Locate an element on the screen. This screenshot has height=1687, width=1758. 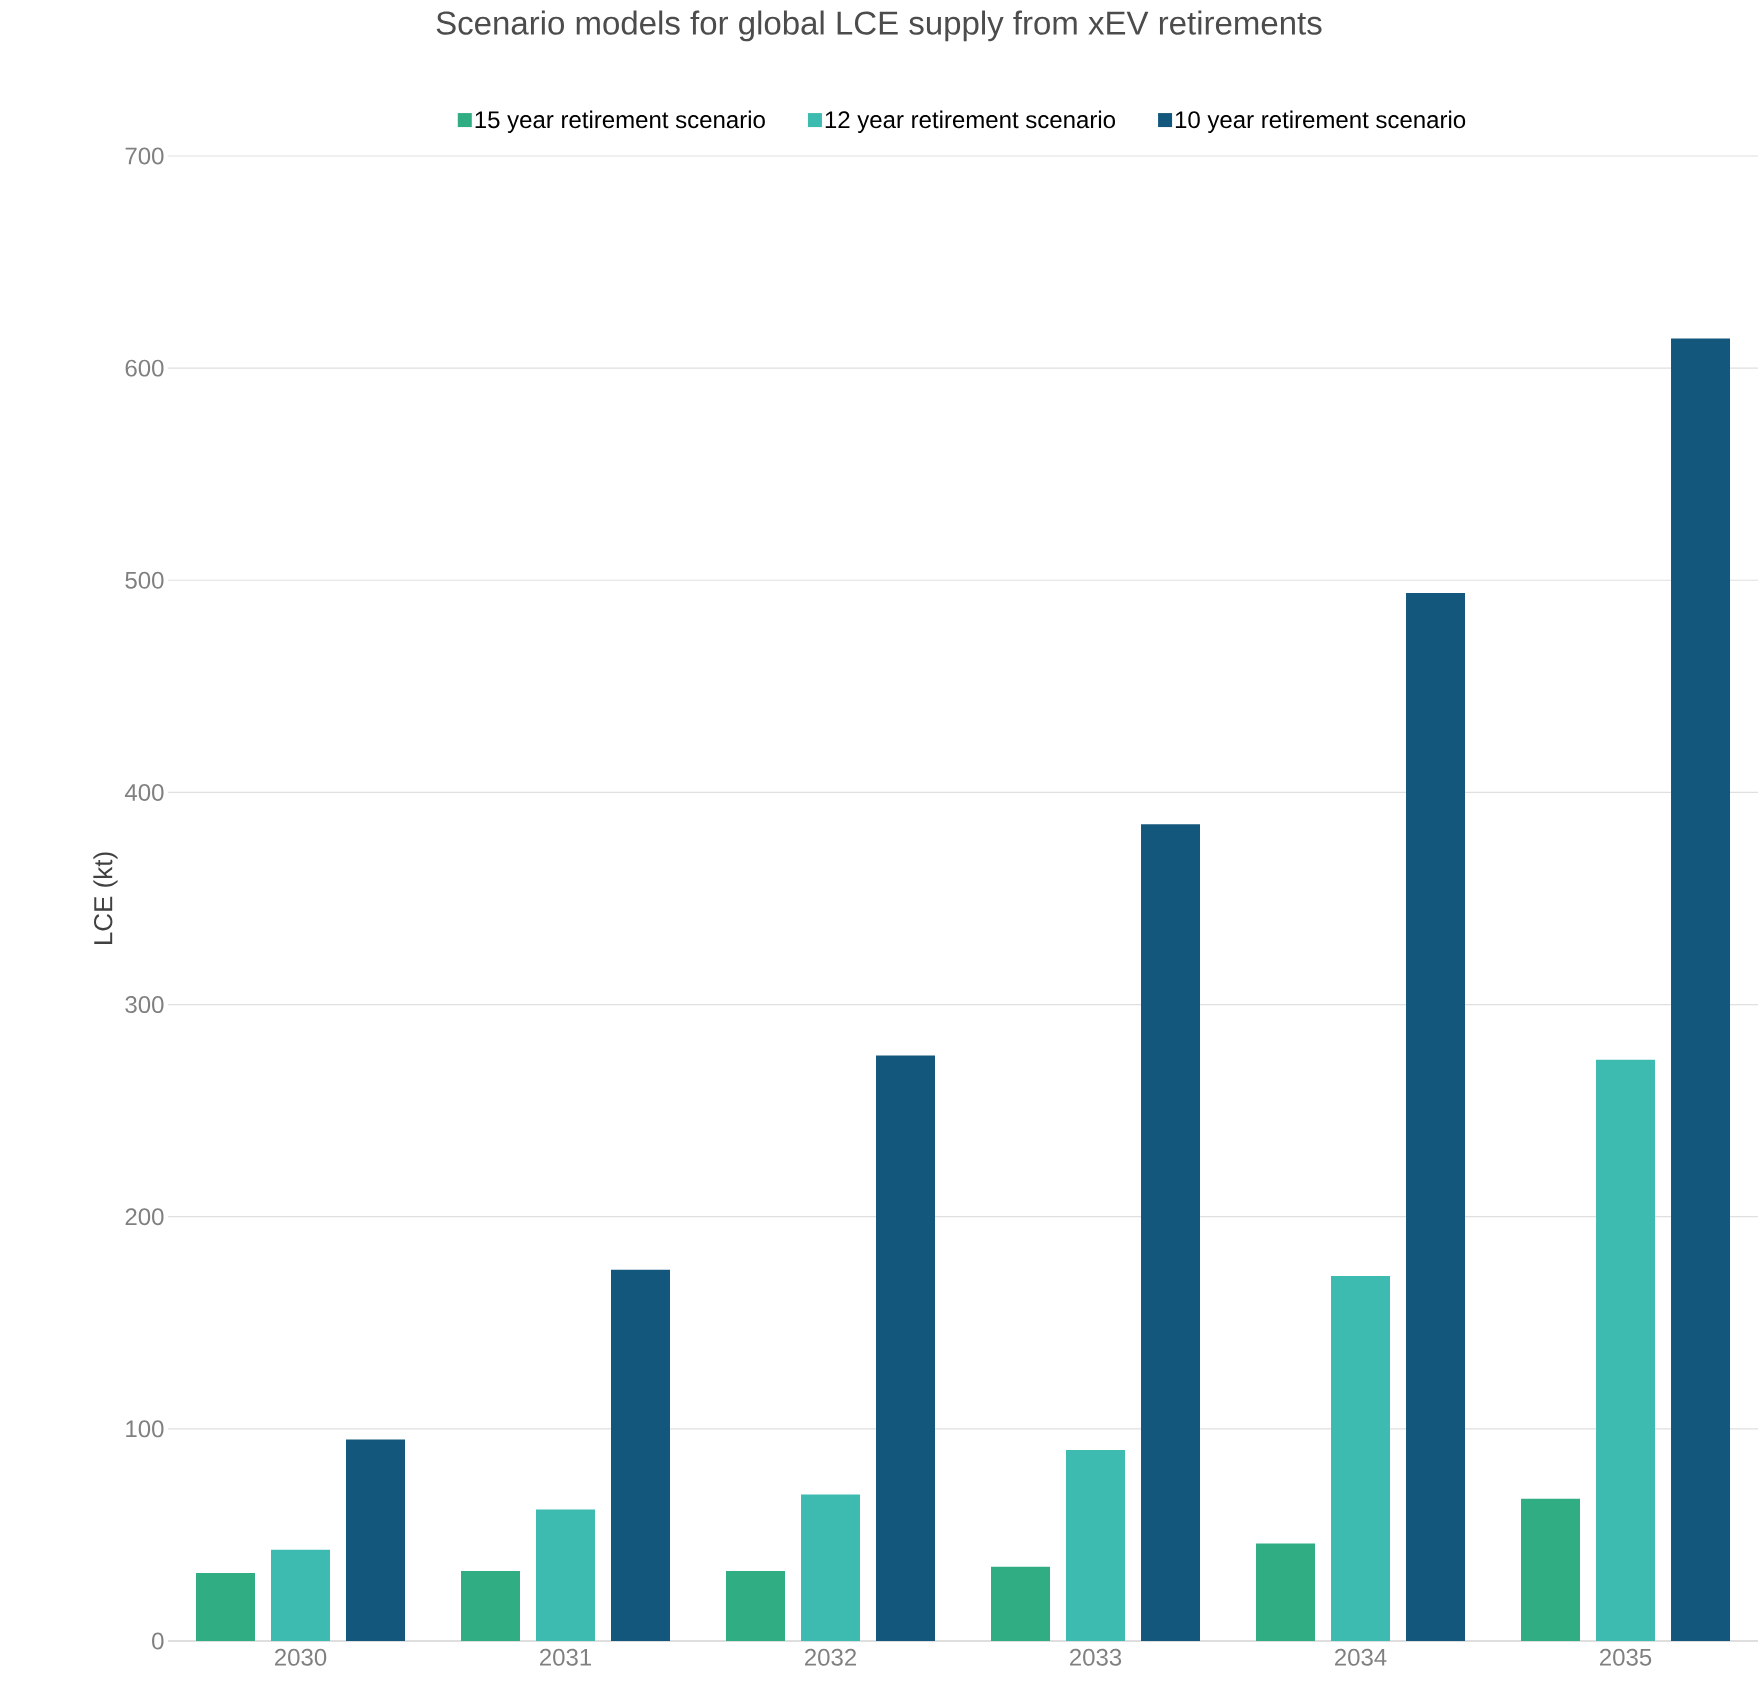
y-axis-title: LCE (kt) is located at coordinates (105, 898).